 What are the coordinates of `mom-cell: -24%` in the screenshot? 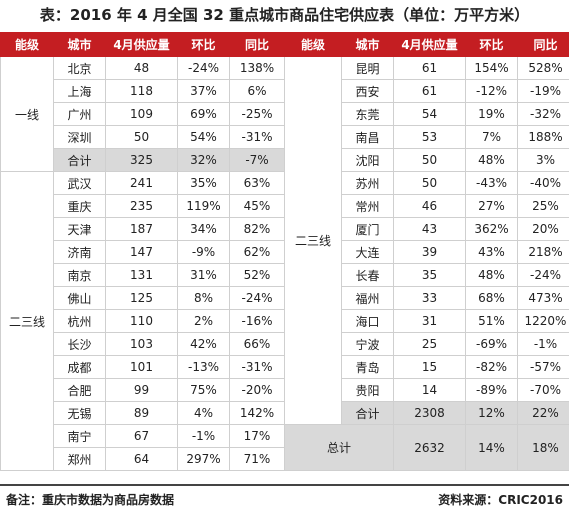 It's located at (204, 68).